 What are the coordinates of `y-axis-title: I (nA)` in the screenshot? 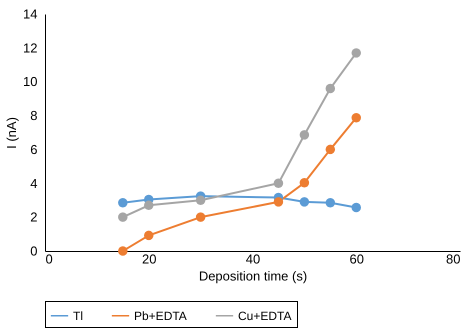 It's located at (12, 133).